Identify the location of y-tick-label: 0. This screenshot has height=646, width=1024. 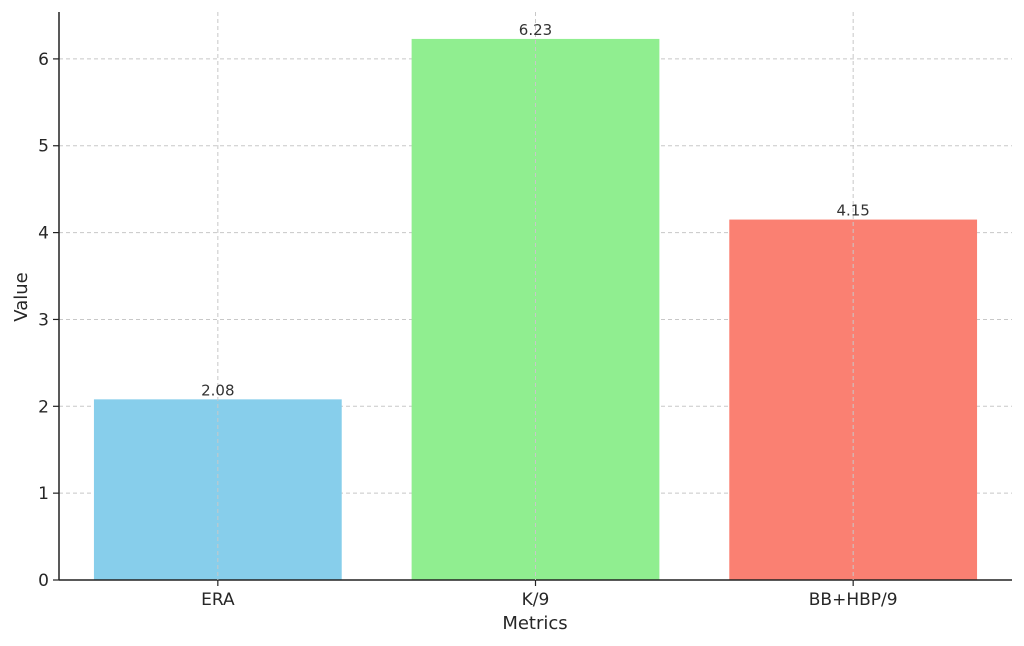
(43, 581).